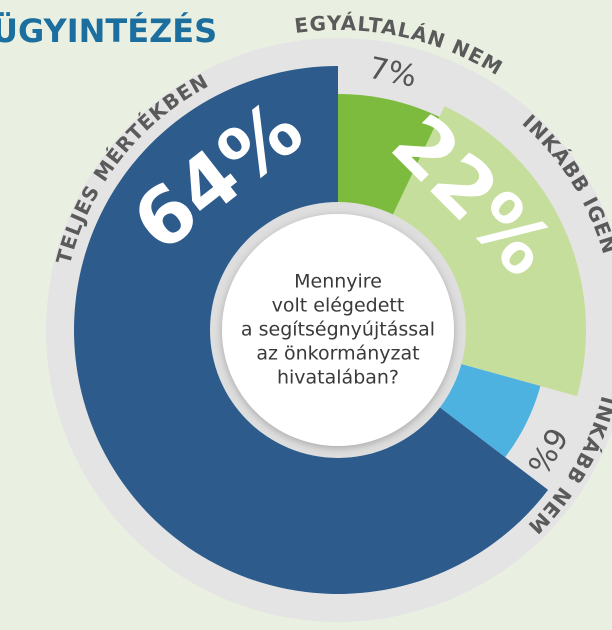 This screenshot has width=612, height=630. I want to click on page-title: ÜGYINTÉZÉS, so click(108, 31).